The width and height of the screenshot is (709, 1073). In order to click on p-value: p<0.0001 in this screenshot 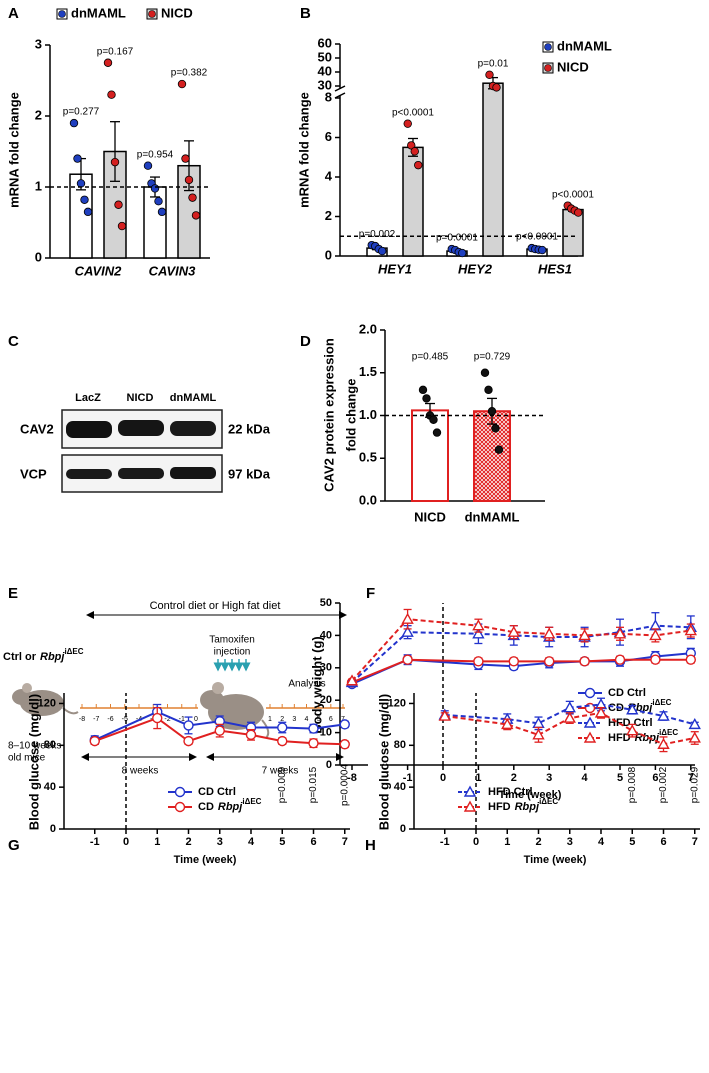, I will do `click(413, 112)`.